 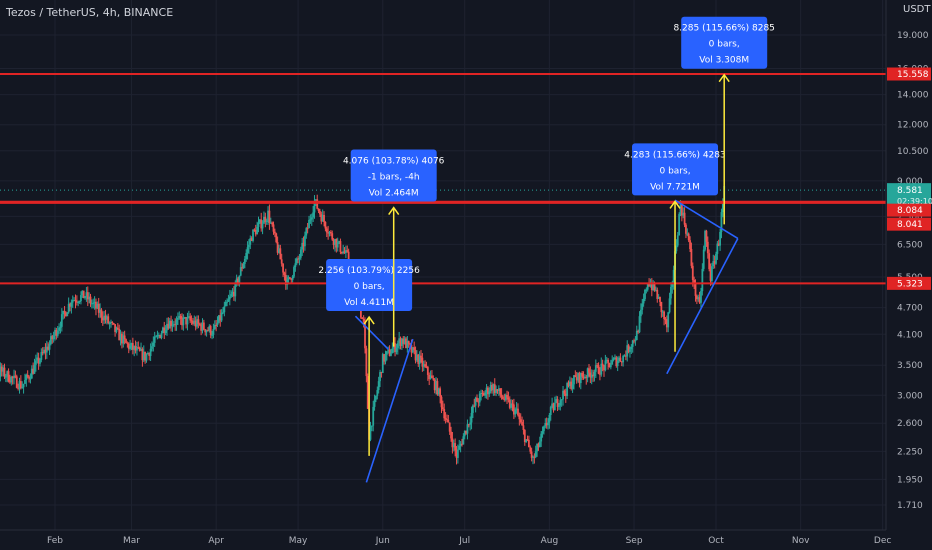 What do you see at coordinates (382, 541) in the screenshot?
I see `time-tick-label: Jun` at bounding box center [382, 541].